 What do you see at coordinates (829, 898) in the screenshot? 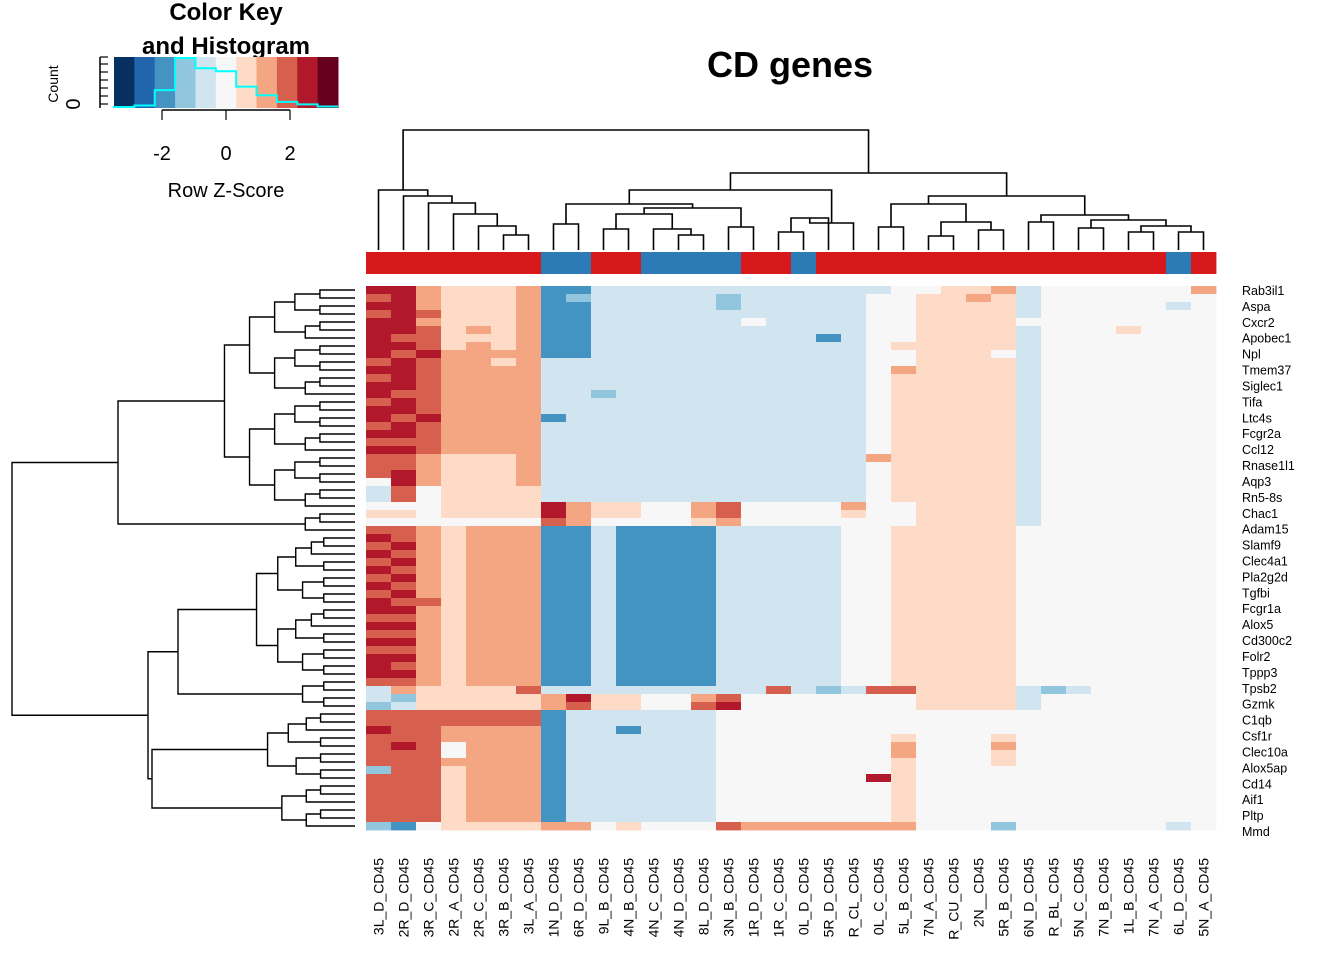
I see `column-label: 5R_D_CD45` at bounding box center [829, 898].